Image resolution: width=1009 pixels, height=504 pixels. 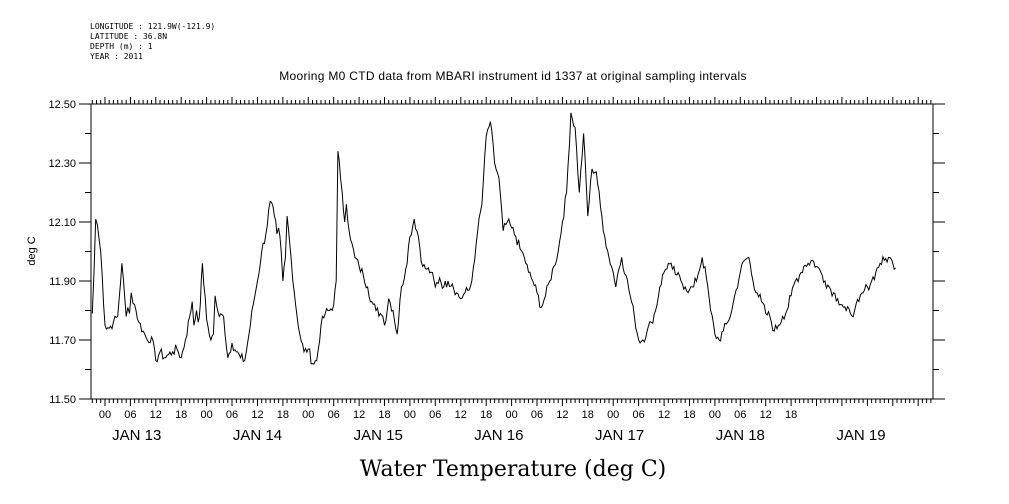 What do you see at coordinates (116, 56) in the screenshot?
I see `metadata-year: YEAR : 2011` at bounding box center [116, 56].